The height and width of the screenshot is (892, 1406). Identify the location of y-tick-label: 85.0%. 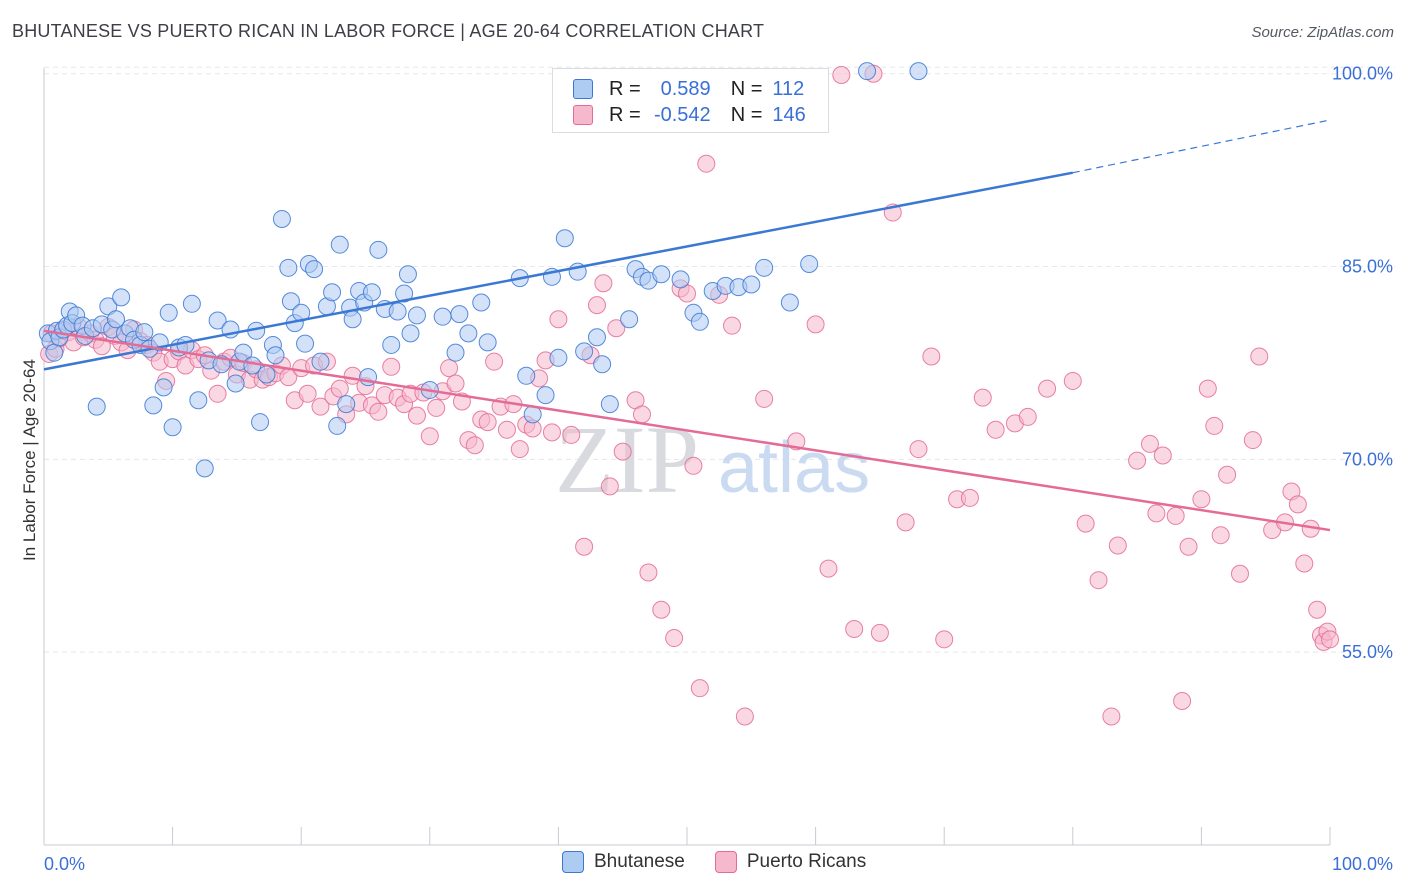
(1367, 267).